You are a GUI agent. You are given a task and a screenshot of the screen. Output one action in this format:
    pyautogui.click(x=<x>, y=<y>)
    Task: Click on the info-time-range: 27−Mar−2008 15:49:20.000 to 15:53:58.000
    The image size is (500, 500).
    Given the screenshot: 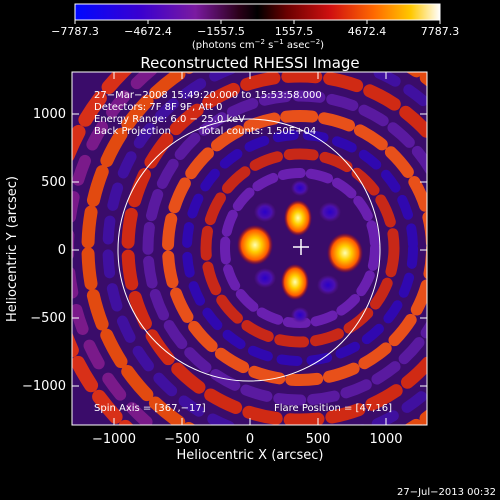 What is the action you would take?
    pyautogui.click(x=208, y=95)
    